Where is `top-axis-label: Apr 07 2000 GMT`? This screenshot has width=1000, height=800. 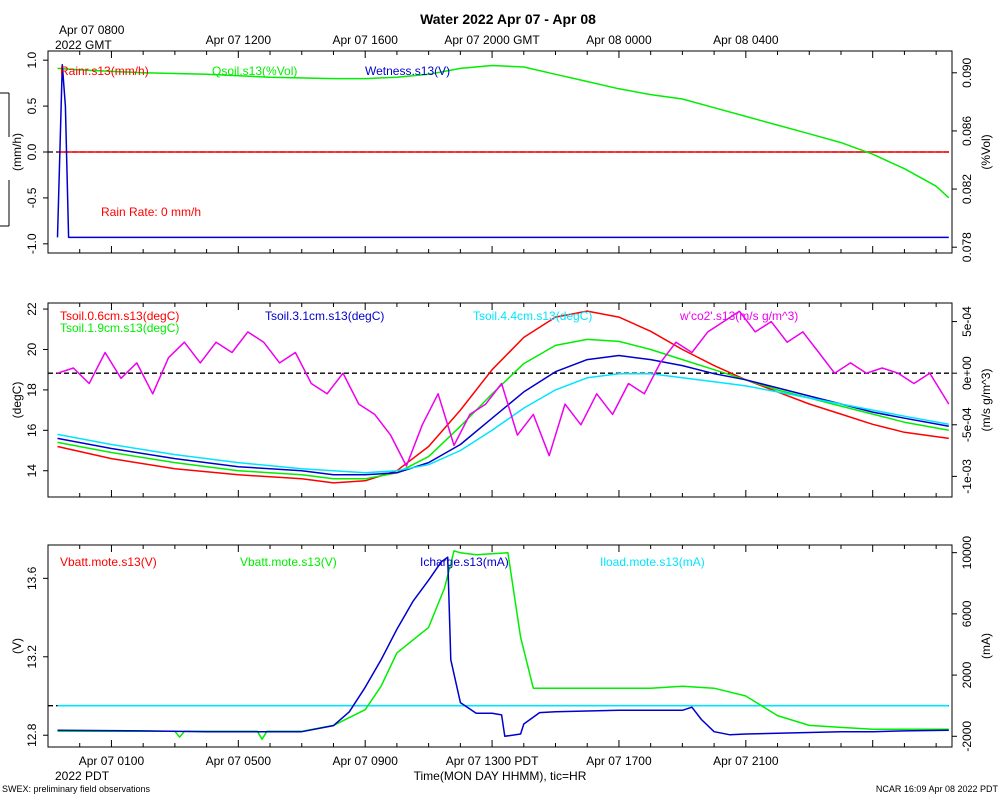
top-axis-label: Apr 07 2000 GMT is located at coordinates (492, 40).